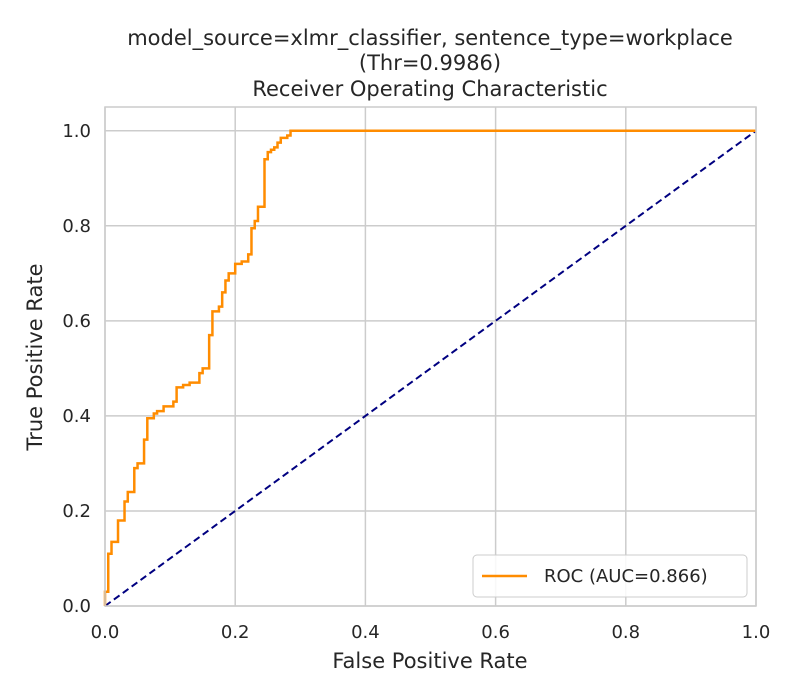 This screenshot has height=700, width=800. Describe the element at coordinates (235, 632) in the screenshot. I see `x-tick-label: 0.2` at that location.